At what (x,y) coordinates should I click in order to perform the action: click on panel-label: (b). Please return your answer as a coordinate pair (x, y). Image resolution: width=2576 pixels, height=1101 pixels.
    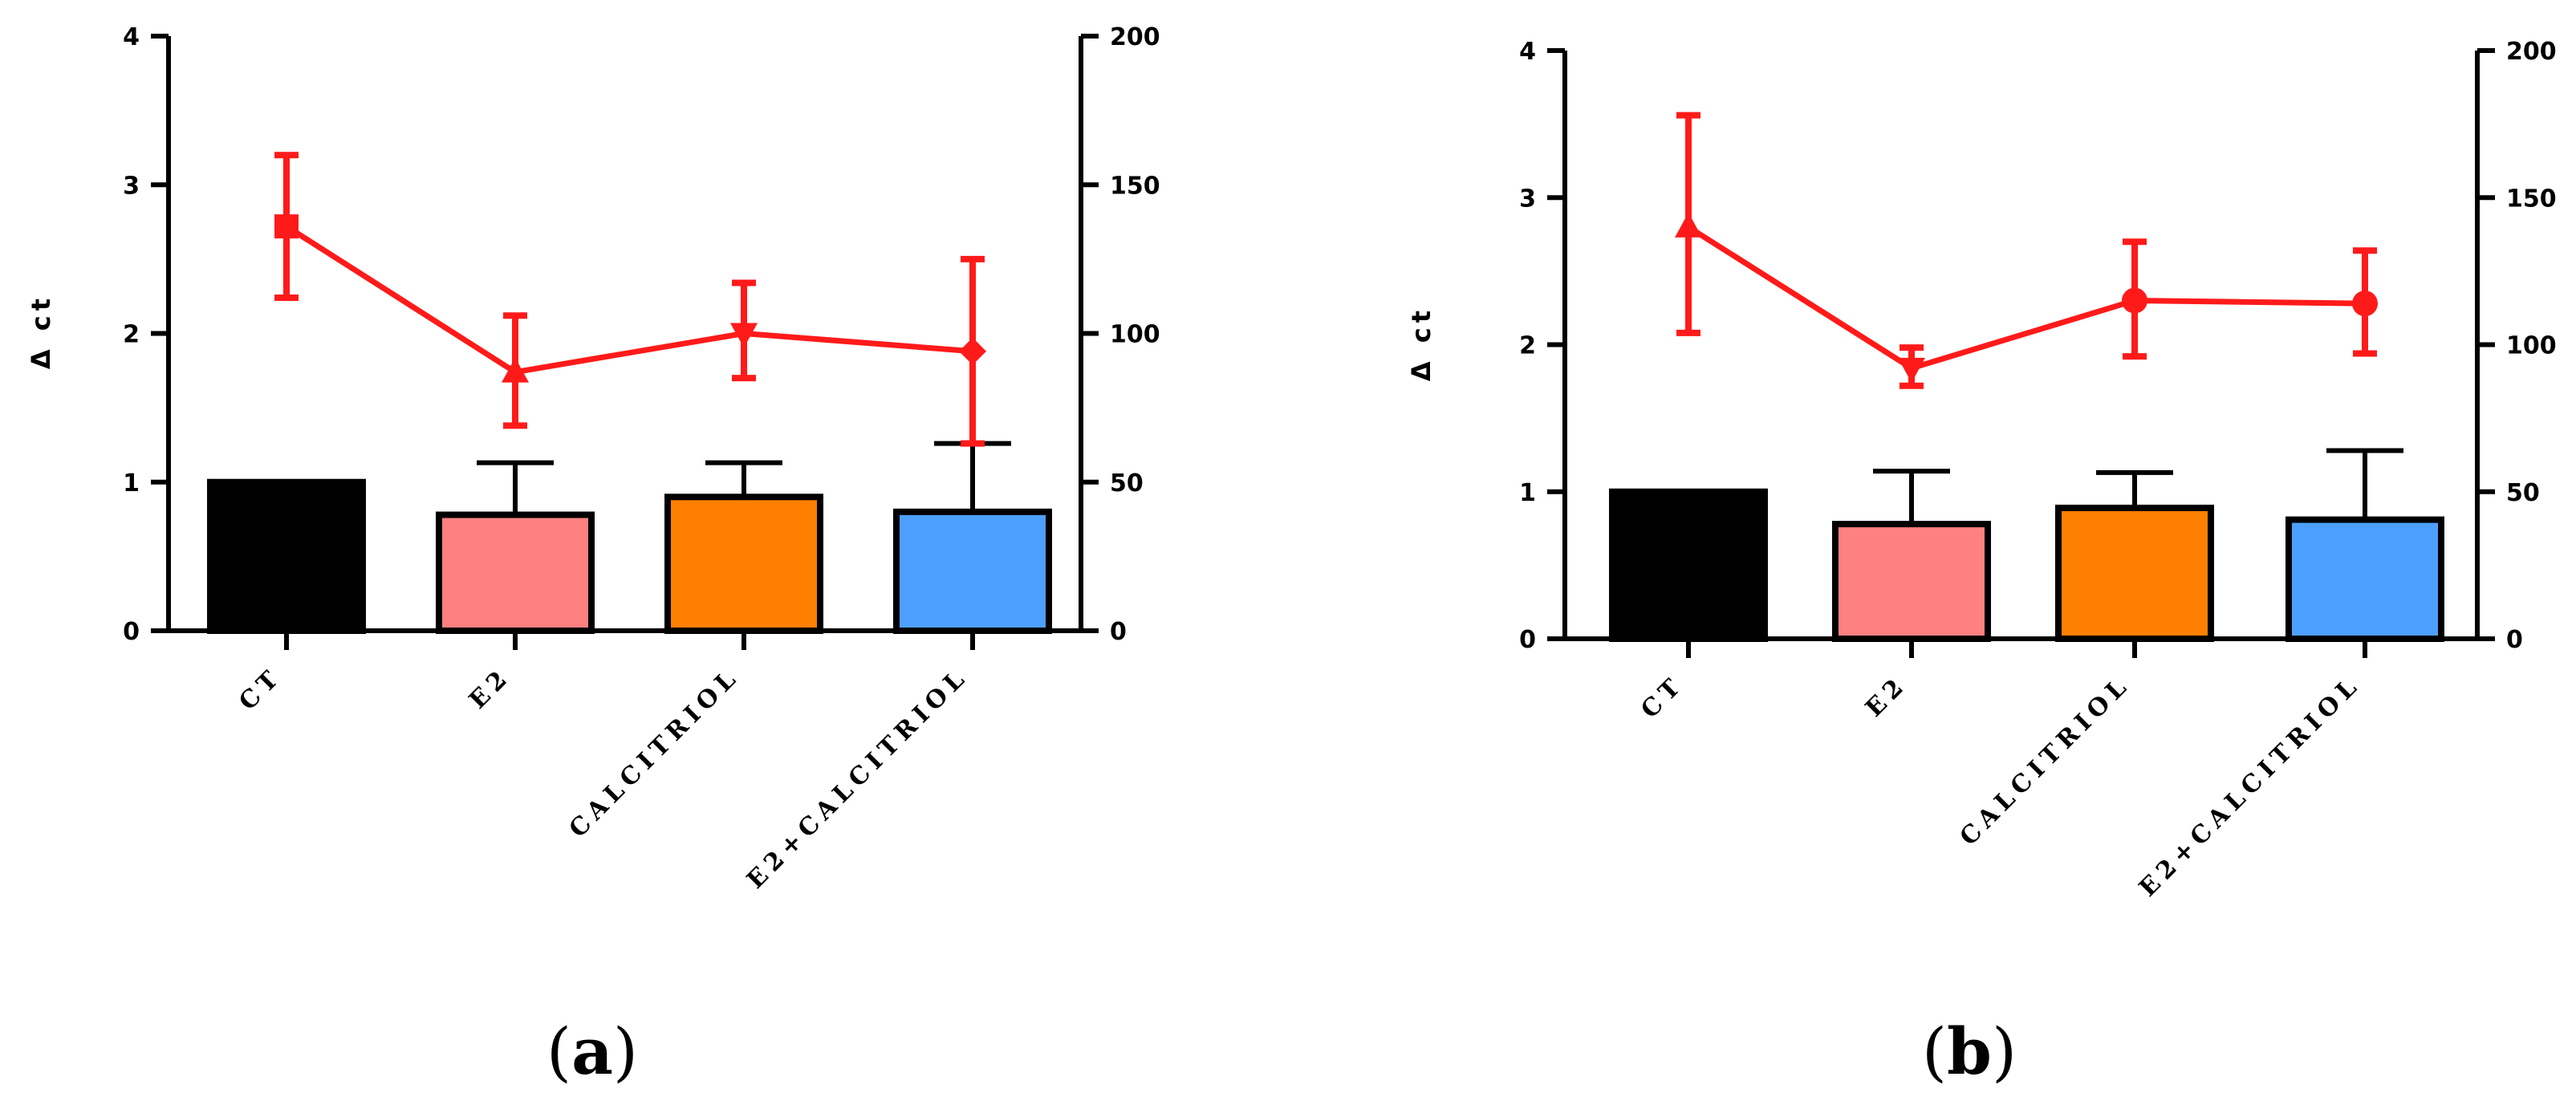
    Looking at the image, I should click on (1969, 1051).